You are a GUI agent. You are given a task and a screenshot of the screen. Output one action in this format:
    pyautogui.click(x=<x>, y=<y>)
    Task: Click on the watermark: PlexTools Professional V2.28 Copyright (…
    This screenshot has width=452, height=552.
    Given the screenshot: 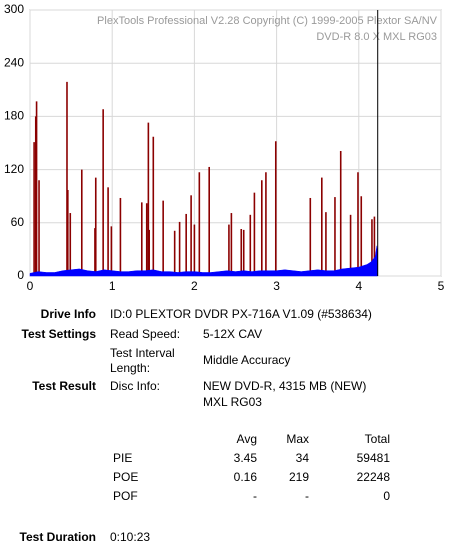 What is the action you would take?
    pyautogui.click(x=267, y=21)
    